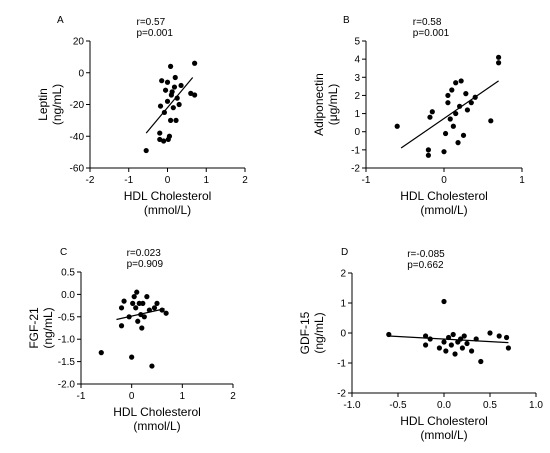 The width and height of the screenshot is (550, 453). I want to click on y-tick-label: -1, so click(355, 150).